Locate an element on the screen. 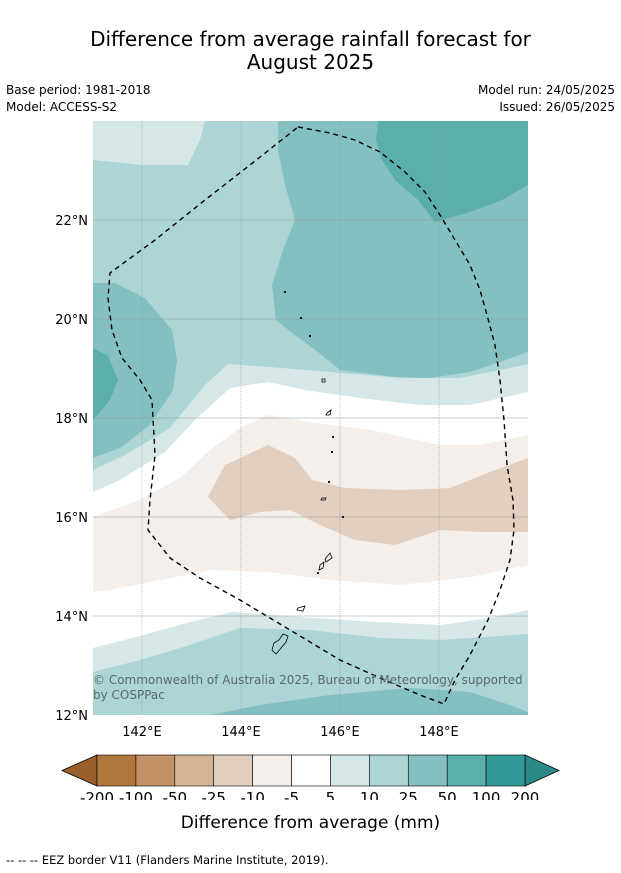 The width and height of the screenshot is (621, 873). band-plus25-50-west is located at coordinates (135, 370).